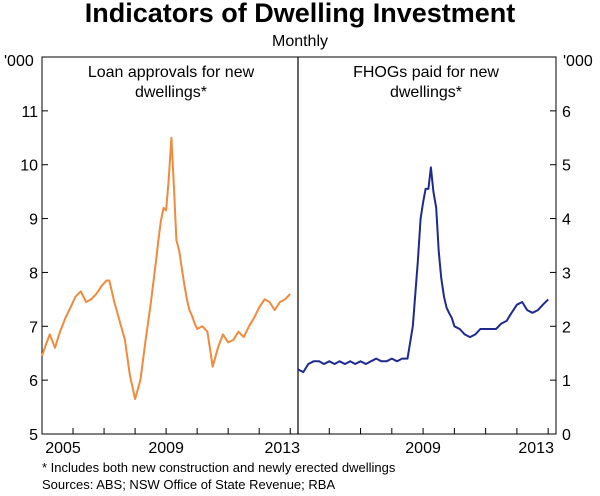  I want to click on right-tick-label: 1, so click(566, 381).